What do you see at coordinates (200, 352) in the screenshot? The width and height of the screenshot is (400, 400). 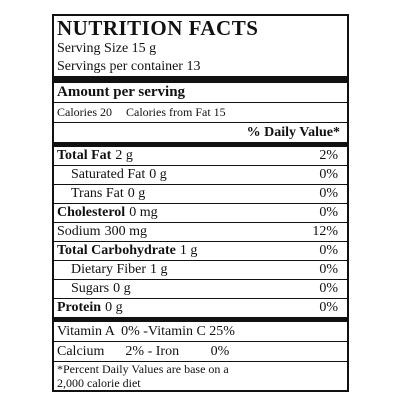 I see `vitamin-row: Calcium 2% - Iron 0%` at bounding box center [200, 352].